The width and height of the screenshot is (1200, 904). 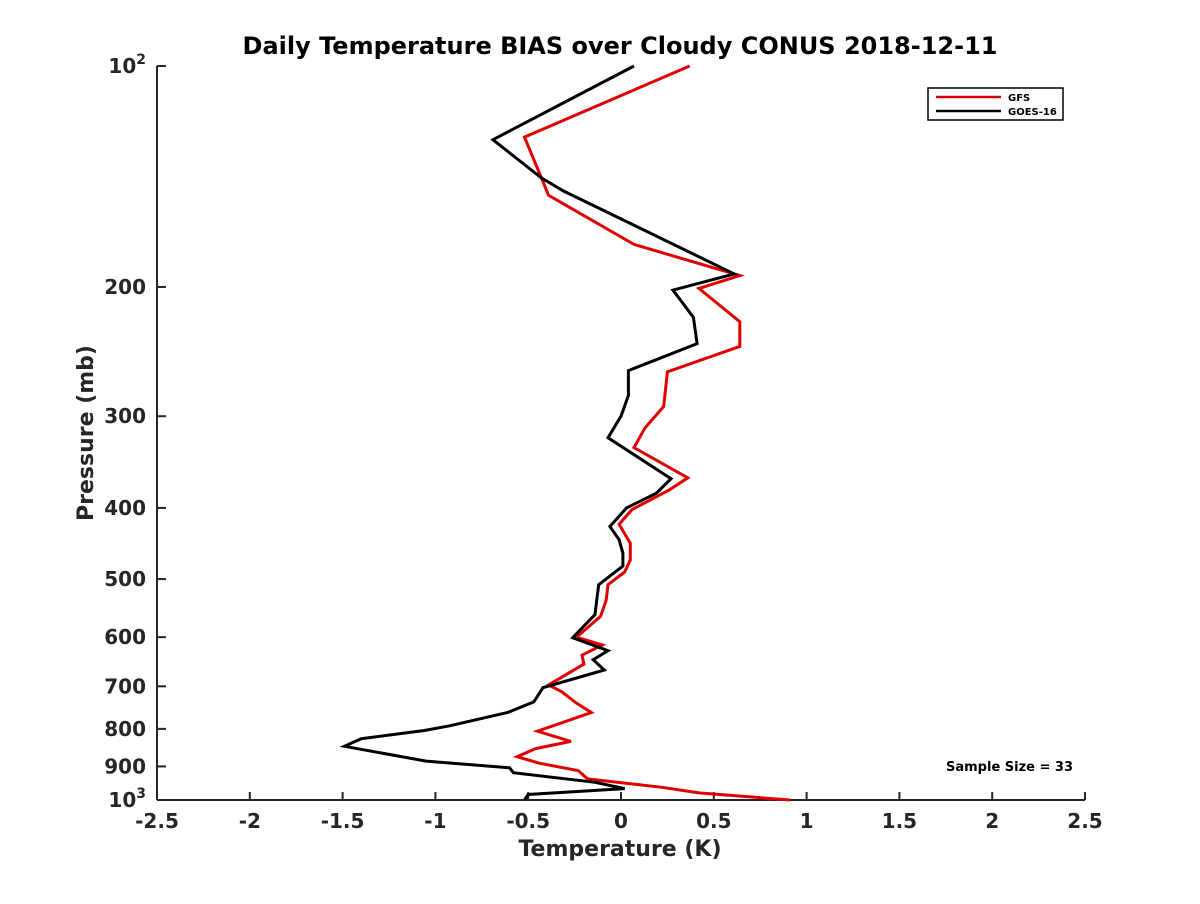 I want to click on y-tick-label: 900, so click(x=125, y=766).